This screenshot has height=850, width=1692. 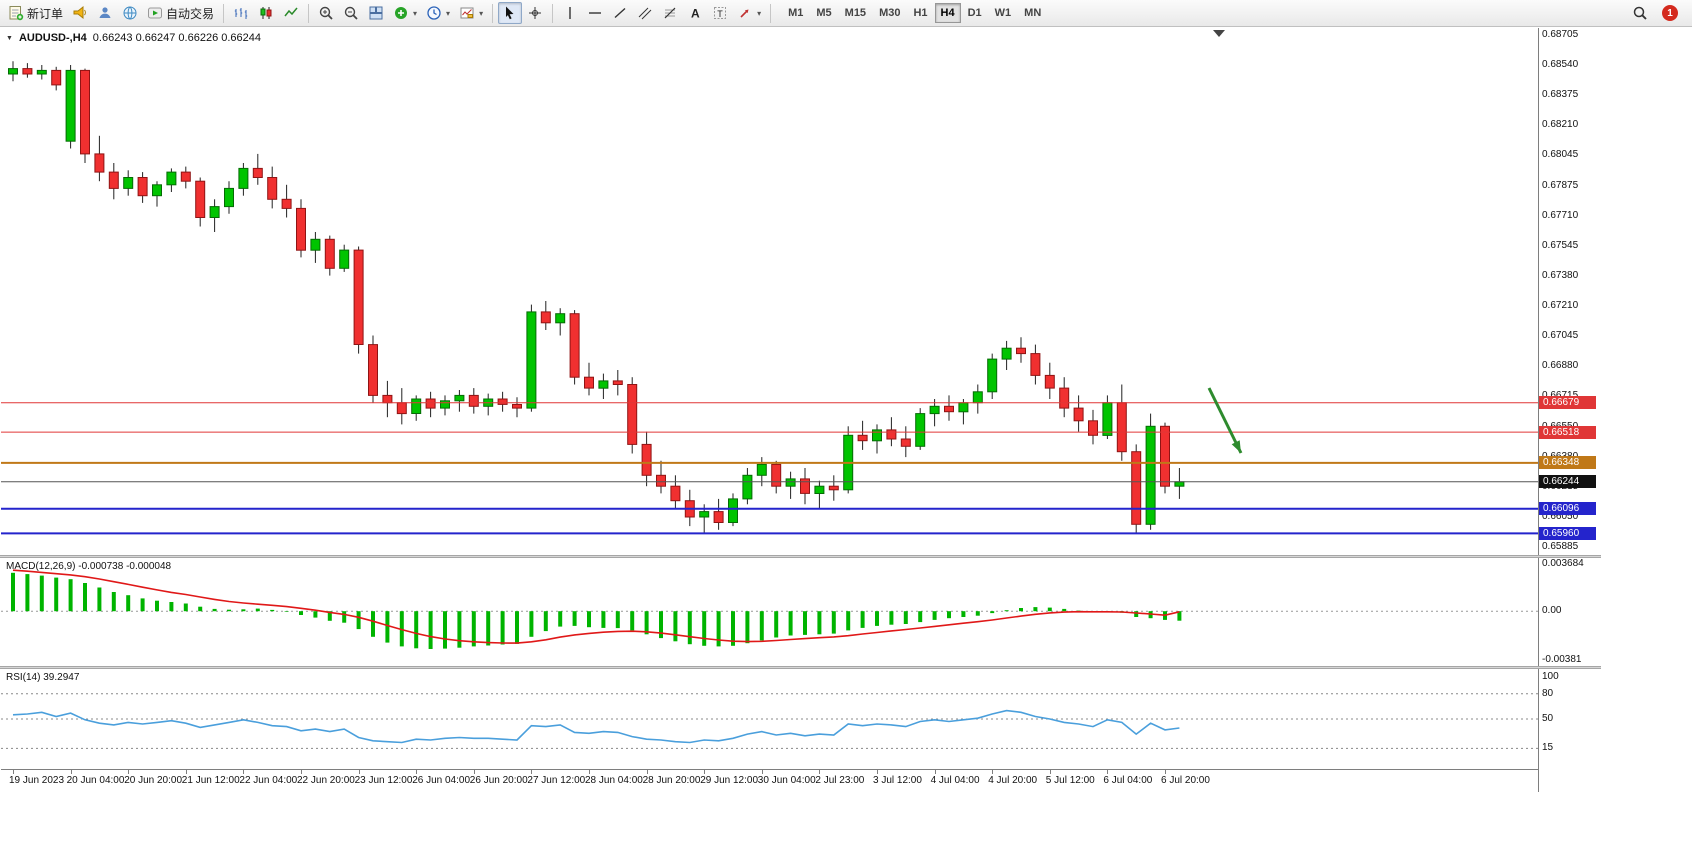 What do you see at coordinates (947, 13) in the screenshot?
I see `timeframe-button-h4: H4` at bounding box center [947, 13].